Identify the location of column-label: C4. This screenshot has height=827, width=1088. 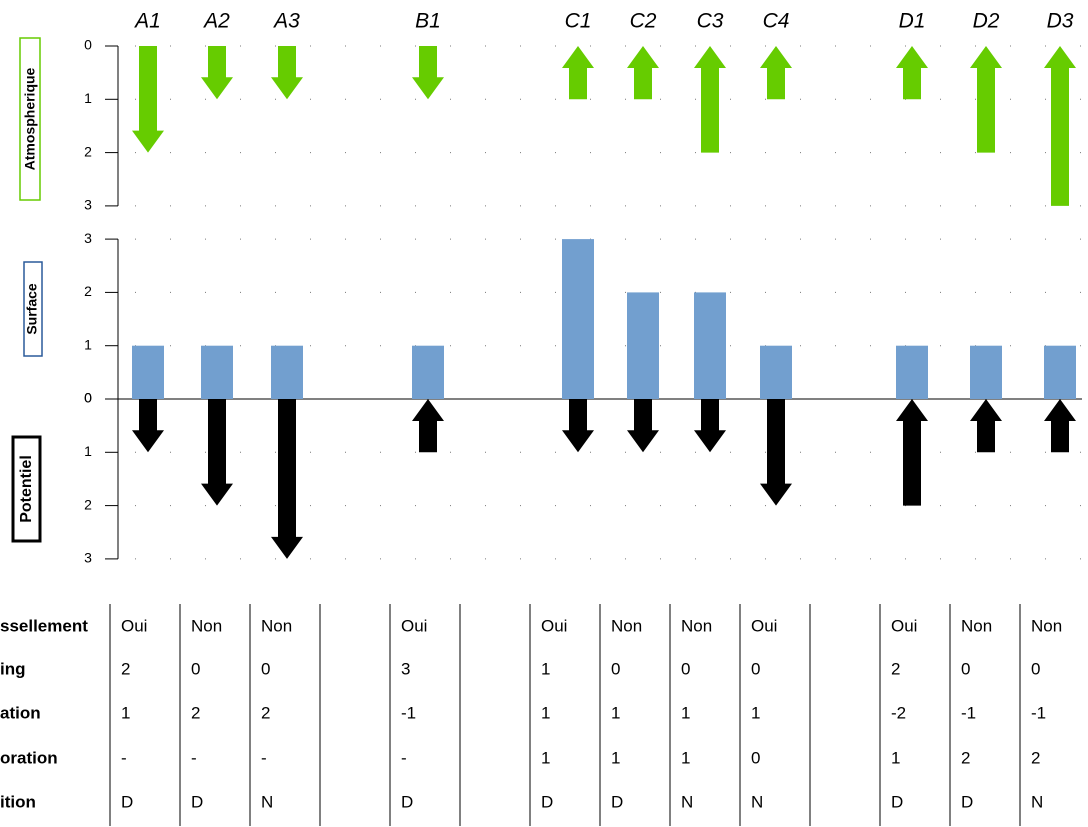
(776, 21).